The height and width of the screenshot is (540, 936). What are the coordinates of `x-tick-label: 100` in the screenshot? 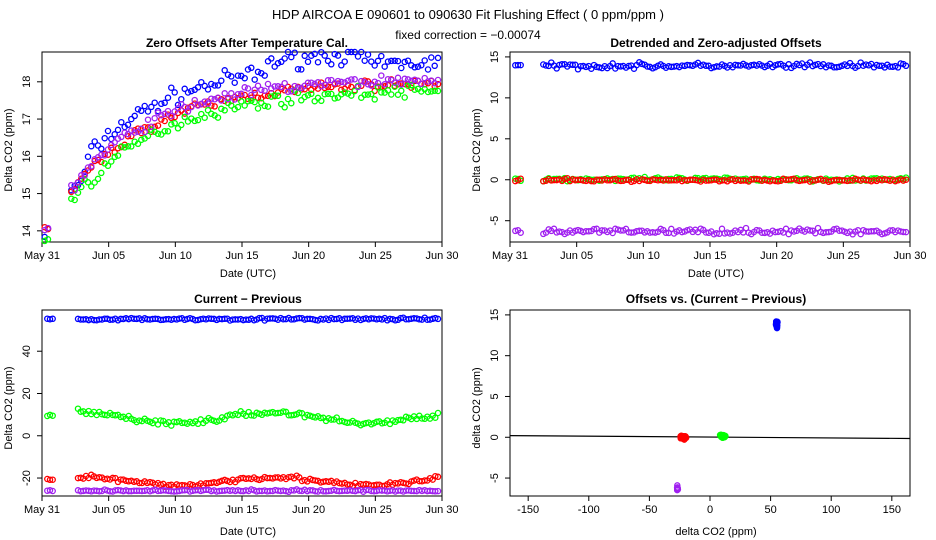 It's located at (831, 510).